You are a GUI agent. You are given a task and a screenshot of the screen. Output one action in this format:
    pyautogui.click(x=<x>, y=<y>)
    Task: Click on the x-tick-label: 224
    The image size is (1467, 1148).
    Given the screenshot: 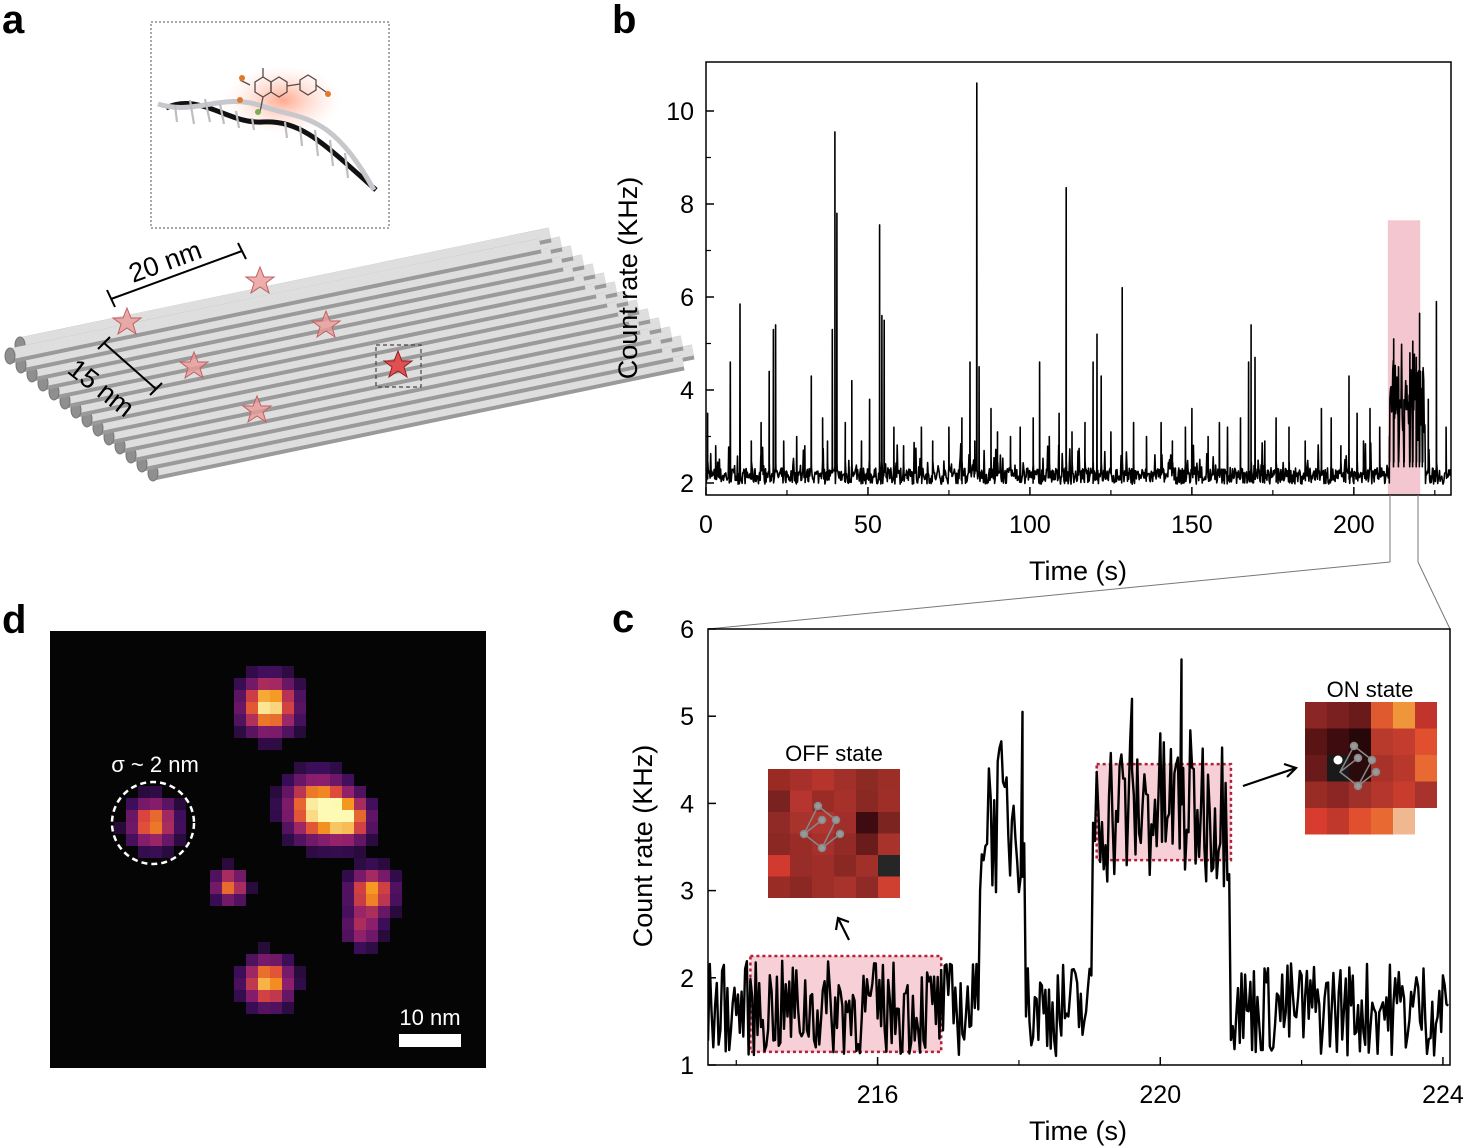 What is the action you would take?
    pyautogui.click(x=1443, y=1095)
    